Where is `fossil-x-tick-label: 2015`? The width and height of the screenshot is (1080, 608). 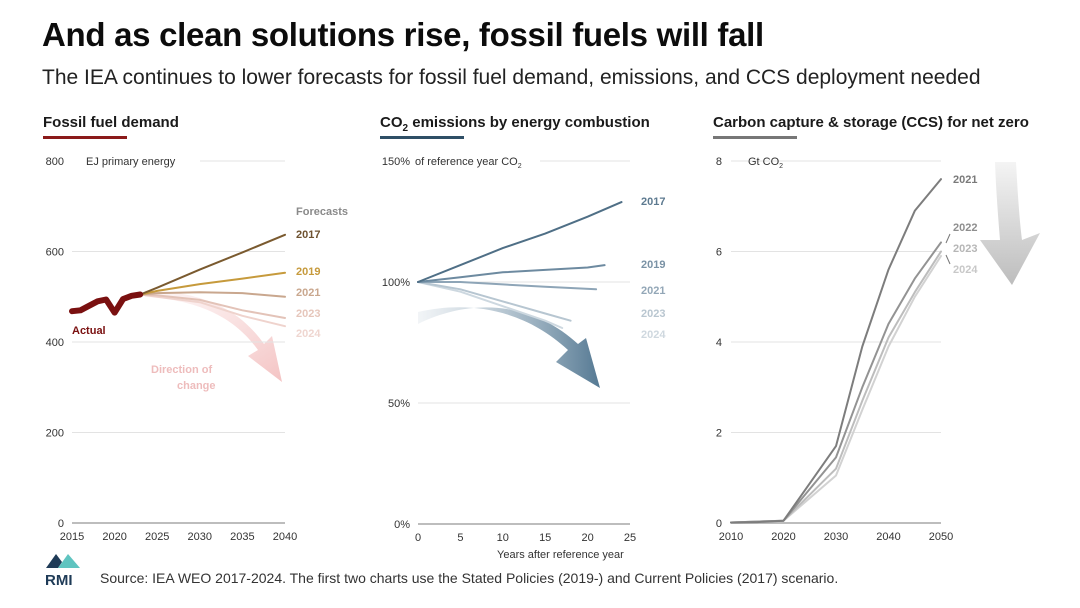 fossil-x-tick-label: 2015 is located at coordinates (72, 537).